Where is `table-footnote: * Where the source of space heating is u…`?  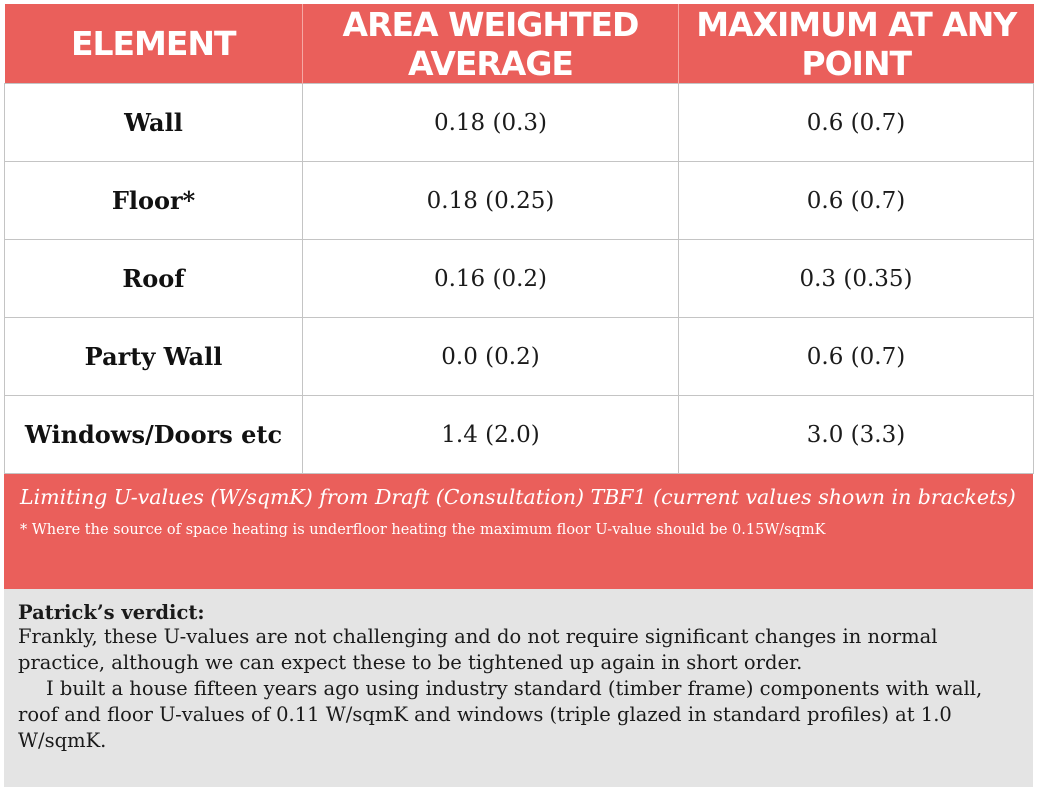 table-footnote: * Where the source of space heating is u… is located at coordinates (423, 530).